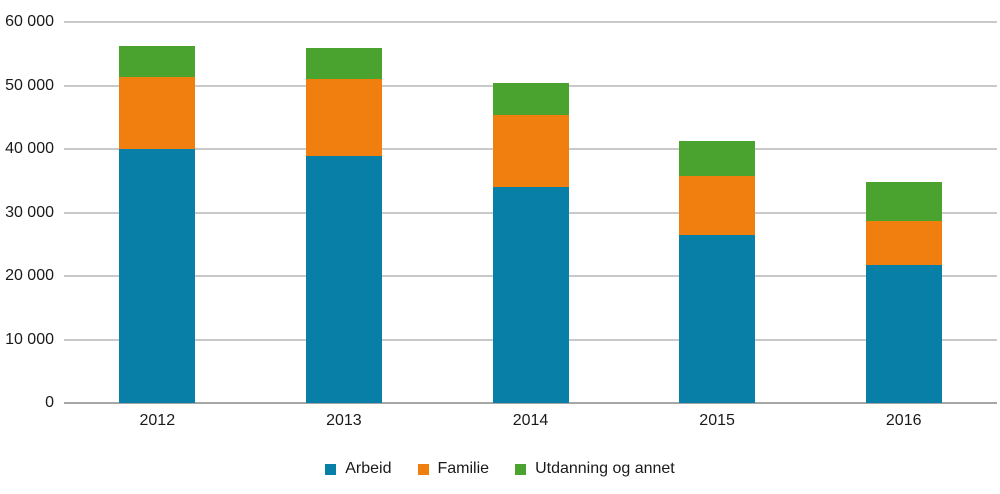 The height and width of the screenshot is (494, 1000). I want to click on legend-label-arbeid: Arbeid, so click(368, 468).